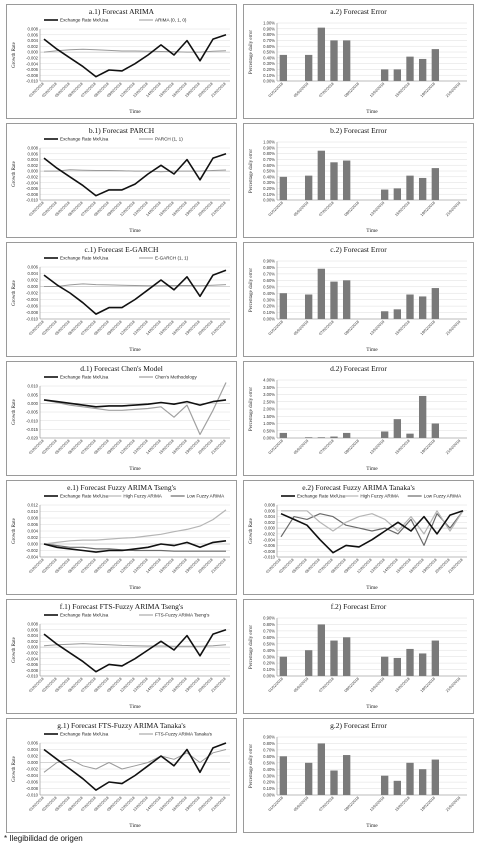  Describe the element at coordinates (269, 676) in the screenshot. I see `y-tick-label: 0.00%` at that location.